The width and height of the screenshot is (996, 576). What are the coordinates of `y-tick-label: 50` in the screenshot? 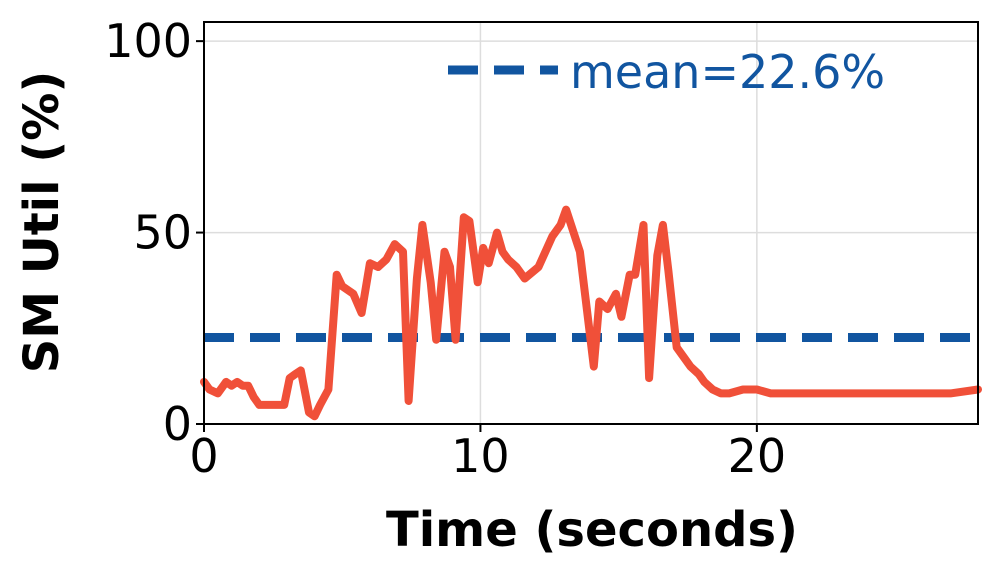 It's located at (162, 233).